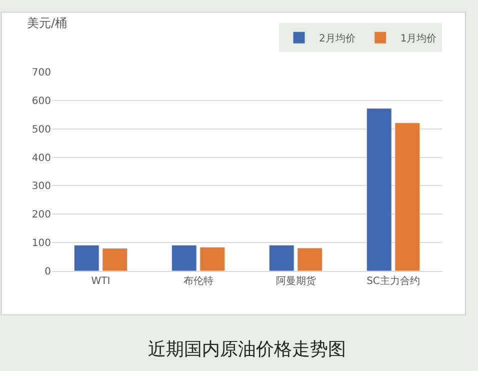 Image resolution: width=478 pixels, height=371 pixels. What do you see at coordinates (41, 101) in the screenshot?
I see `y-tick-label: 600` at bounding box center [41, 101].